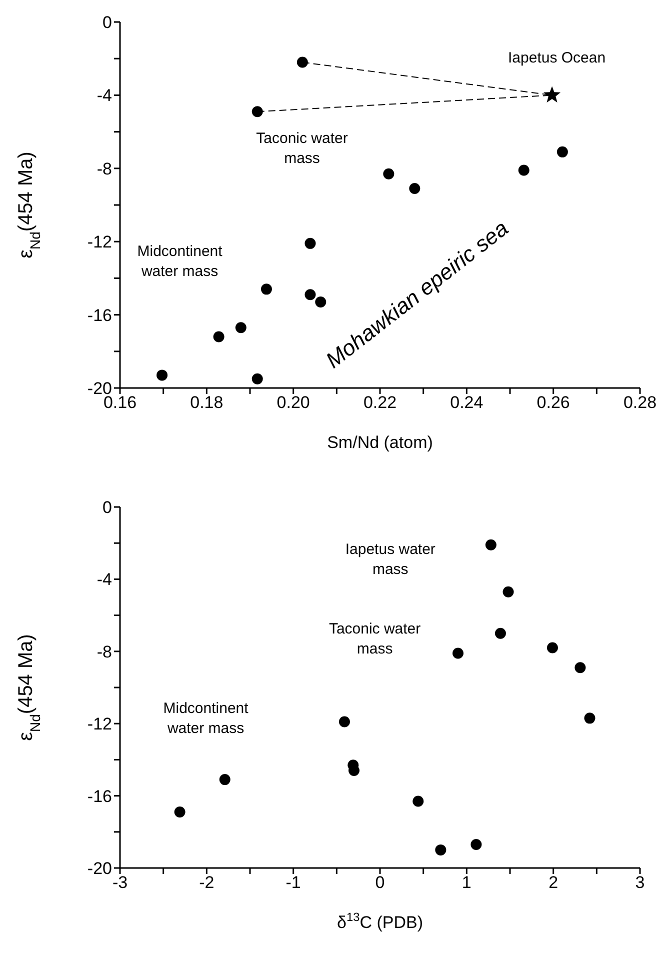 The width and height of the screenshot is (667, 958). I want to click on x-tick-label: -2, so click(206, 882).